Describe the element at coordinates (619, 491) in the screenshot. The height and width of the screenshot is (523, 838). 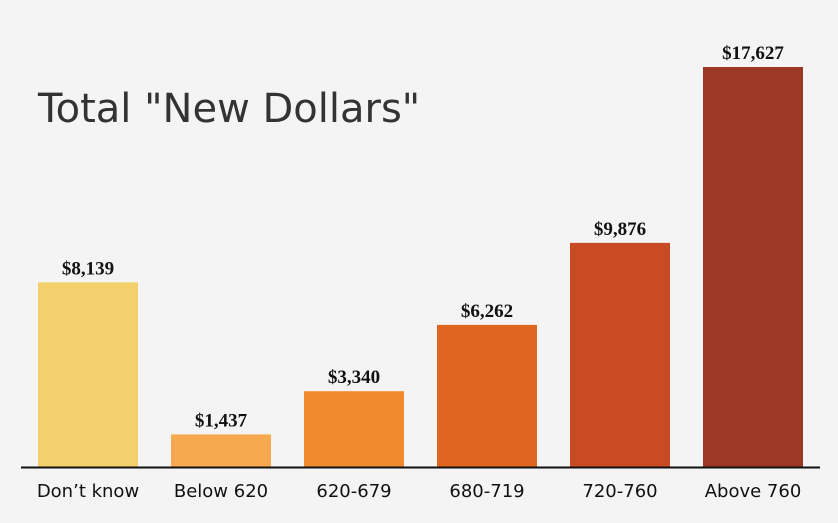
I see `x-tick-label-4: 720-760` at that location.